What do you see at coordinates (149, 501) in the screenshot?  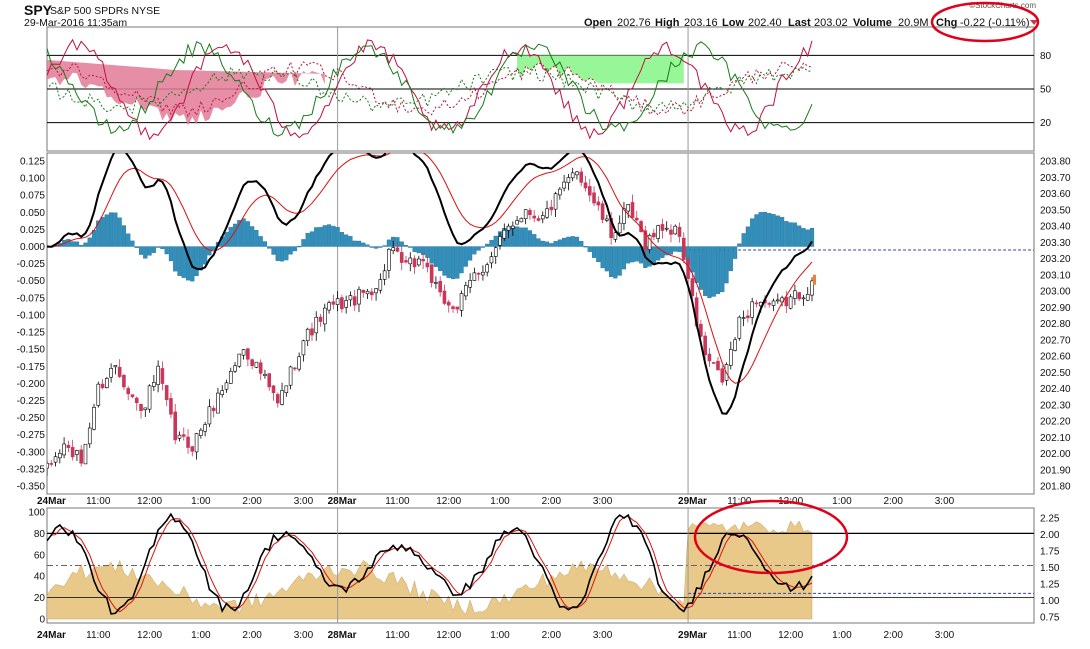 I see `main-x-tick: 12:00` at bounding box center [149, 501].